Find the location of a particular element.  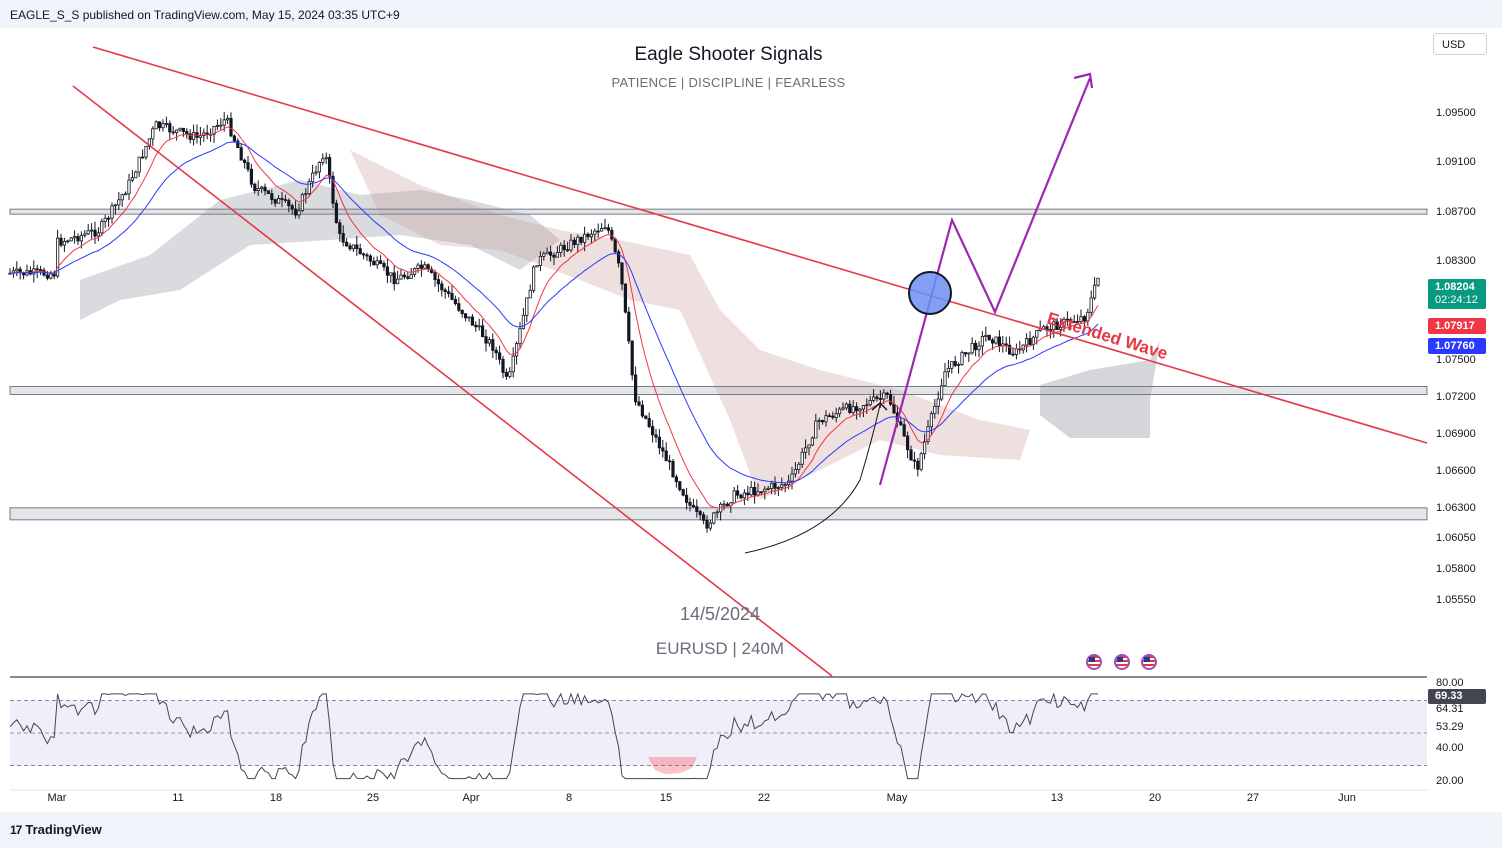

chart-title: Eagle Shooter Signals is located at coordinates (728, 54).